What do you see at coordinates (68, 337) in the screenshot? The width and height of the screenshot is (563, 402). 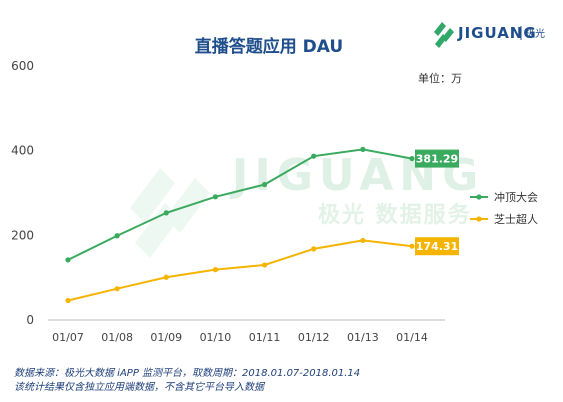 I see `x-tick-label: 01/07` at bounding box center [68, 337].